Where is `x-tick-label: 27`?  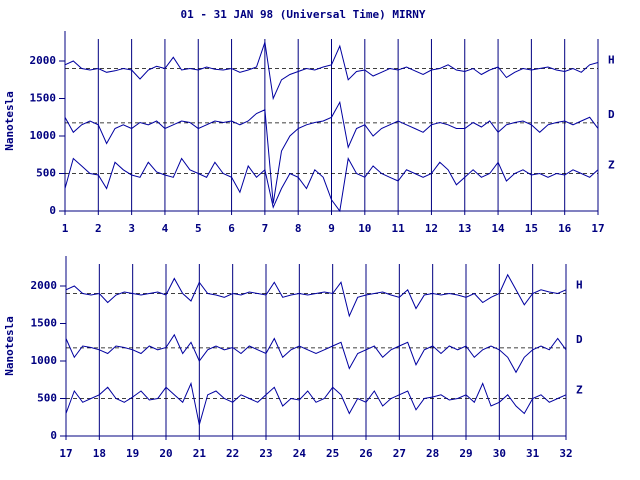 x-tick-label: 27 is located at coordinates (399, 453).